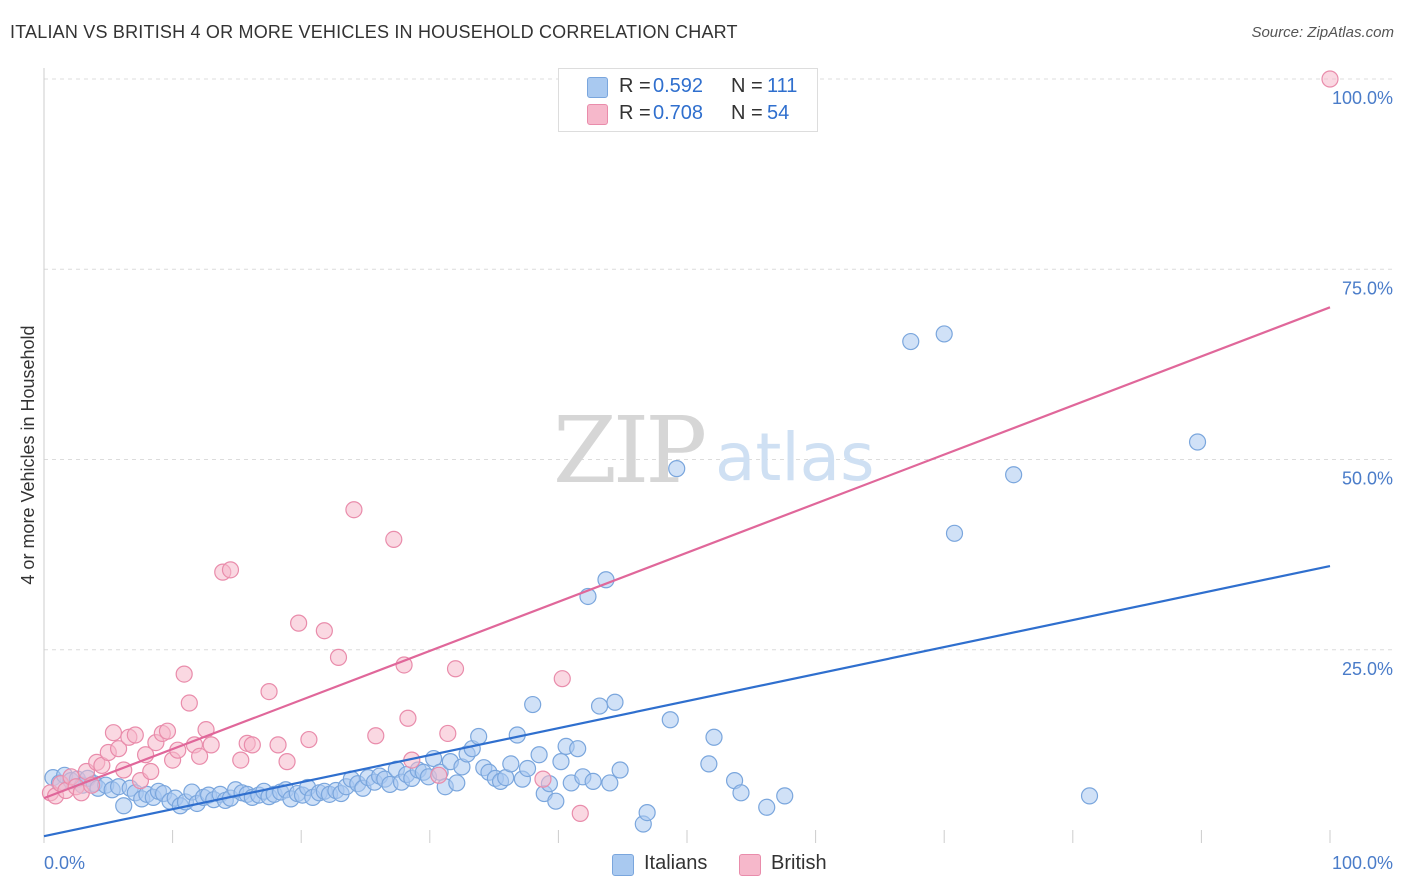  Describe the element at coordinates (1362, 863) in the screenshot. I see `x-tick-label-max: 100.0%` at that location.